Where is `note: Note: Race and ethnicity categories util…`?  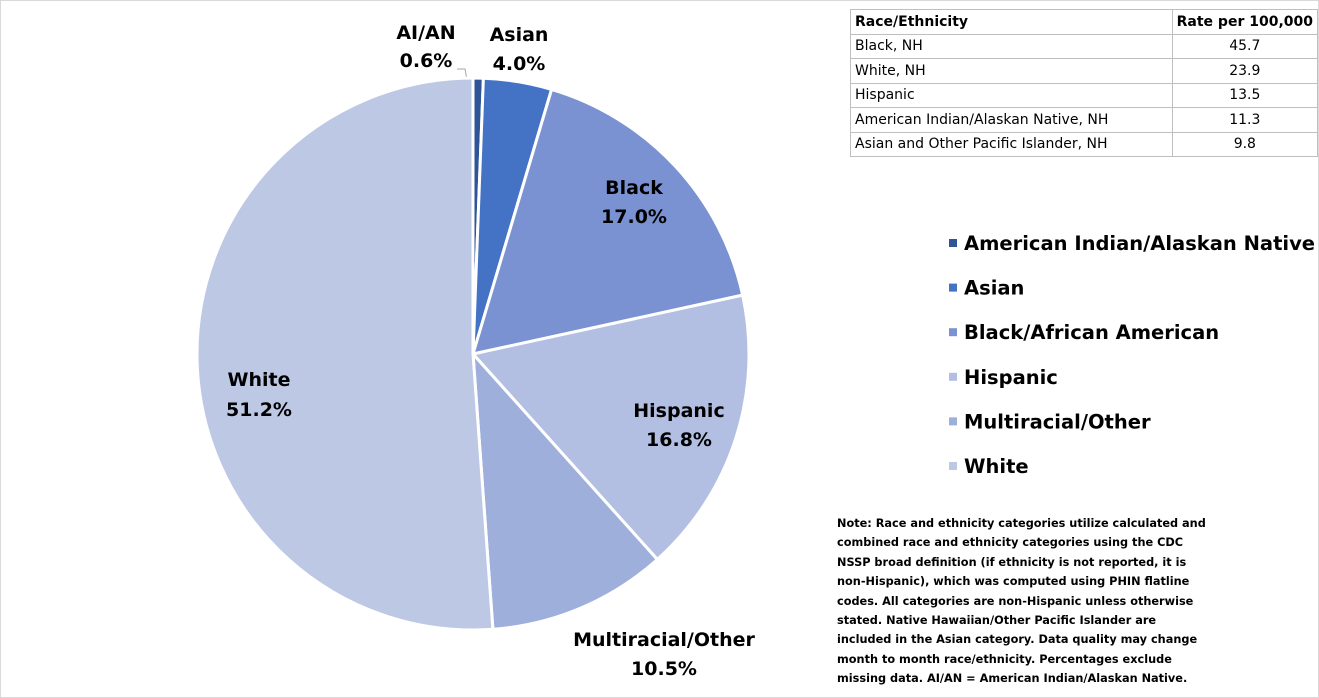
note: Note: Race and ethnicity categories util… is located at coordinates (1021, 601).